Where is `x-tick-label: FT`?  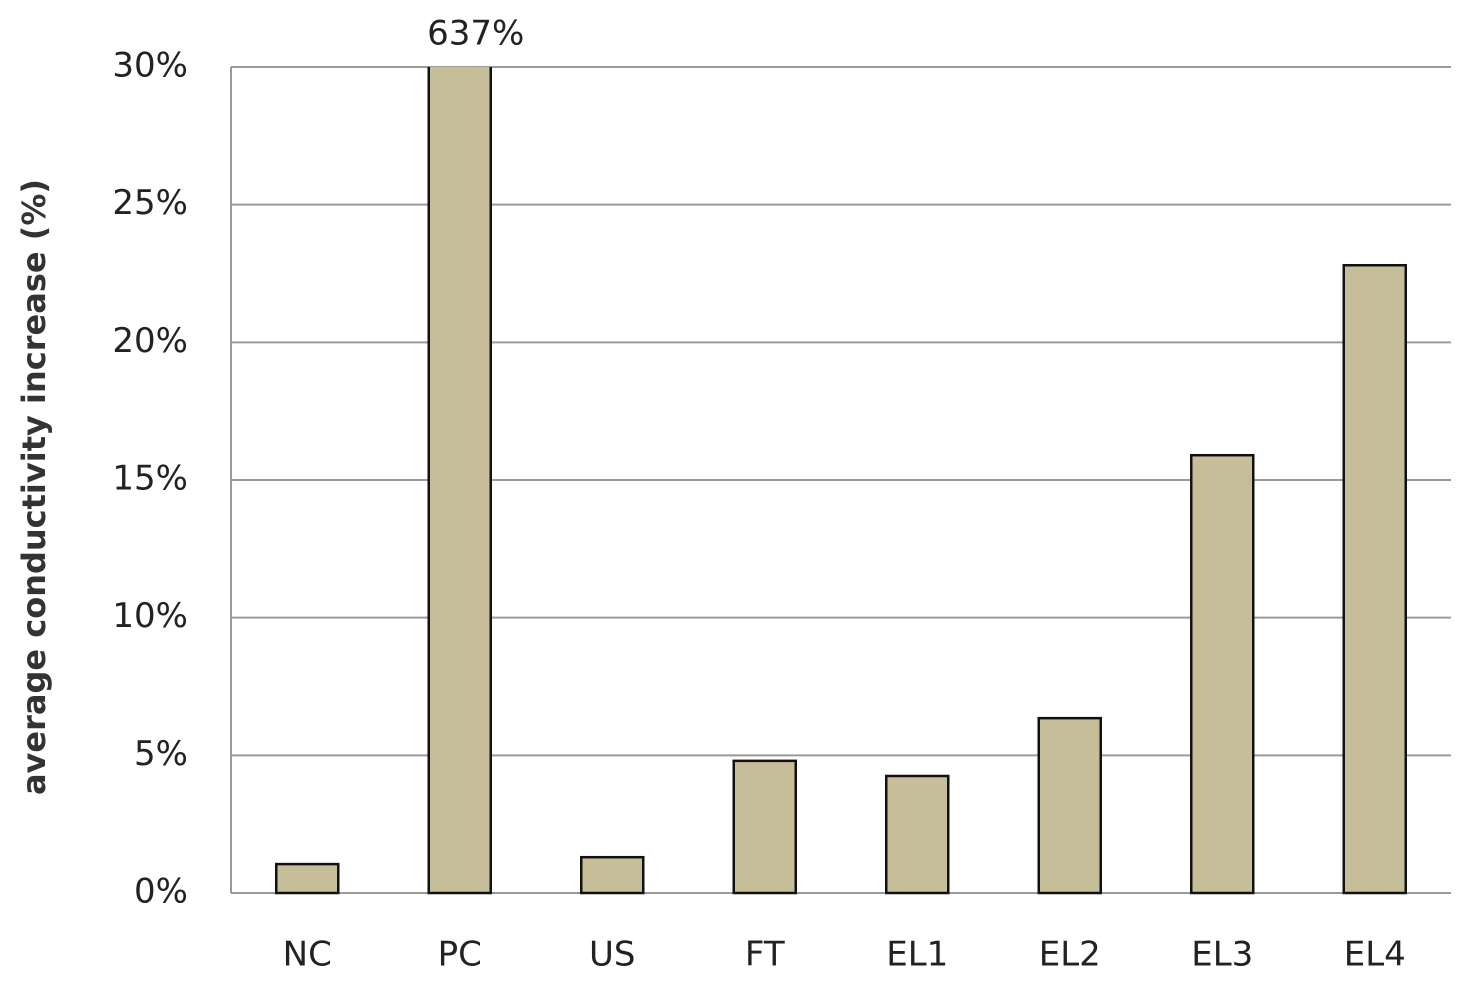
x-tick-label: FT is located at coordinates (765, 955).